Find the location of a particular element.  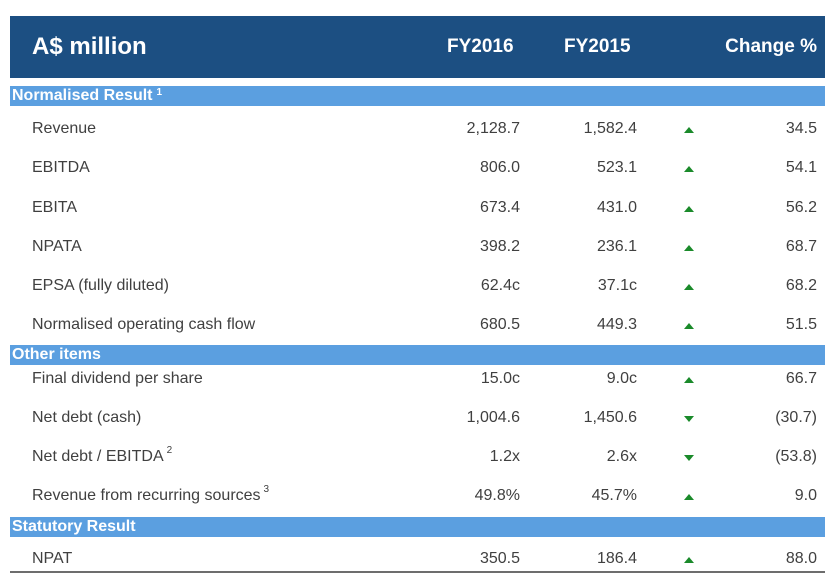

value-fy2015: 523.1 is located at coordinates (616, 167).